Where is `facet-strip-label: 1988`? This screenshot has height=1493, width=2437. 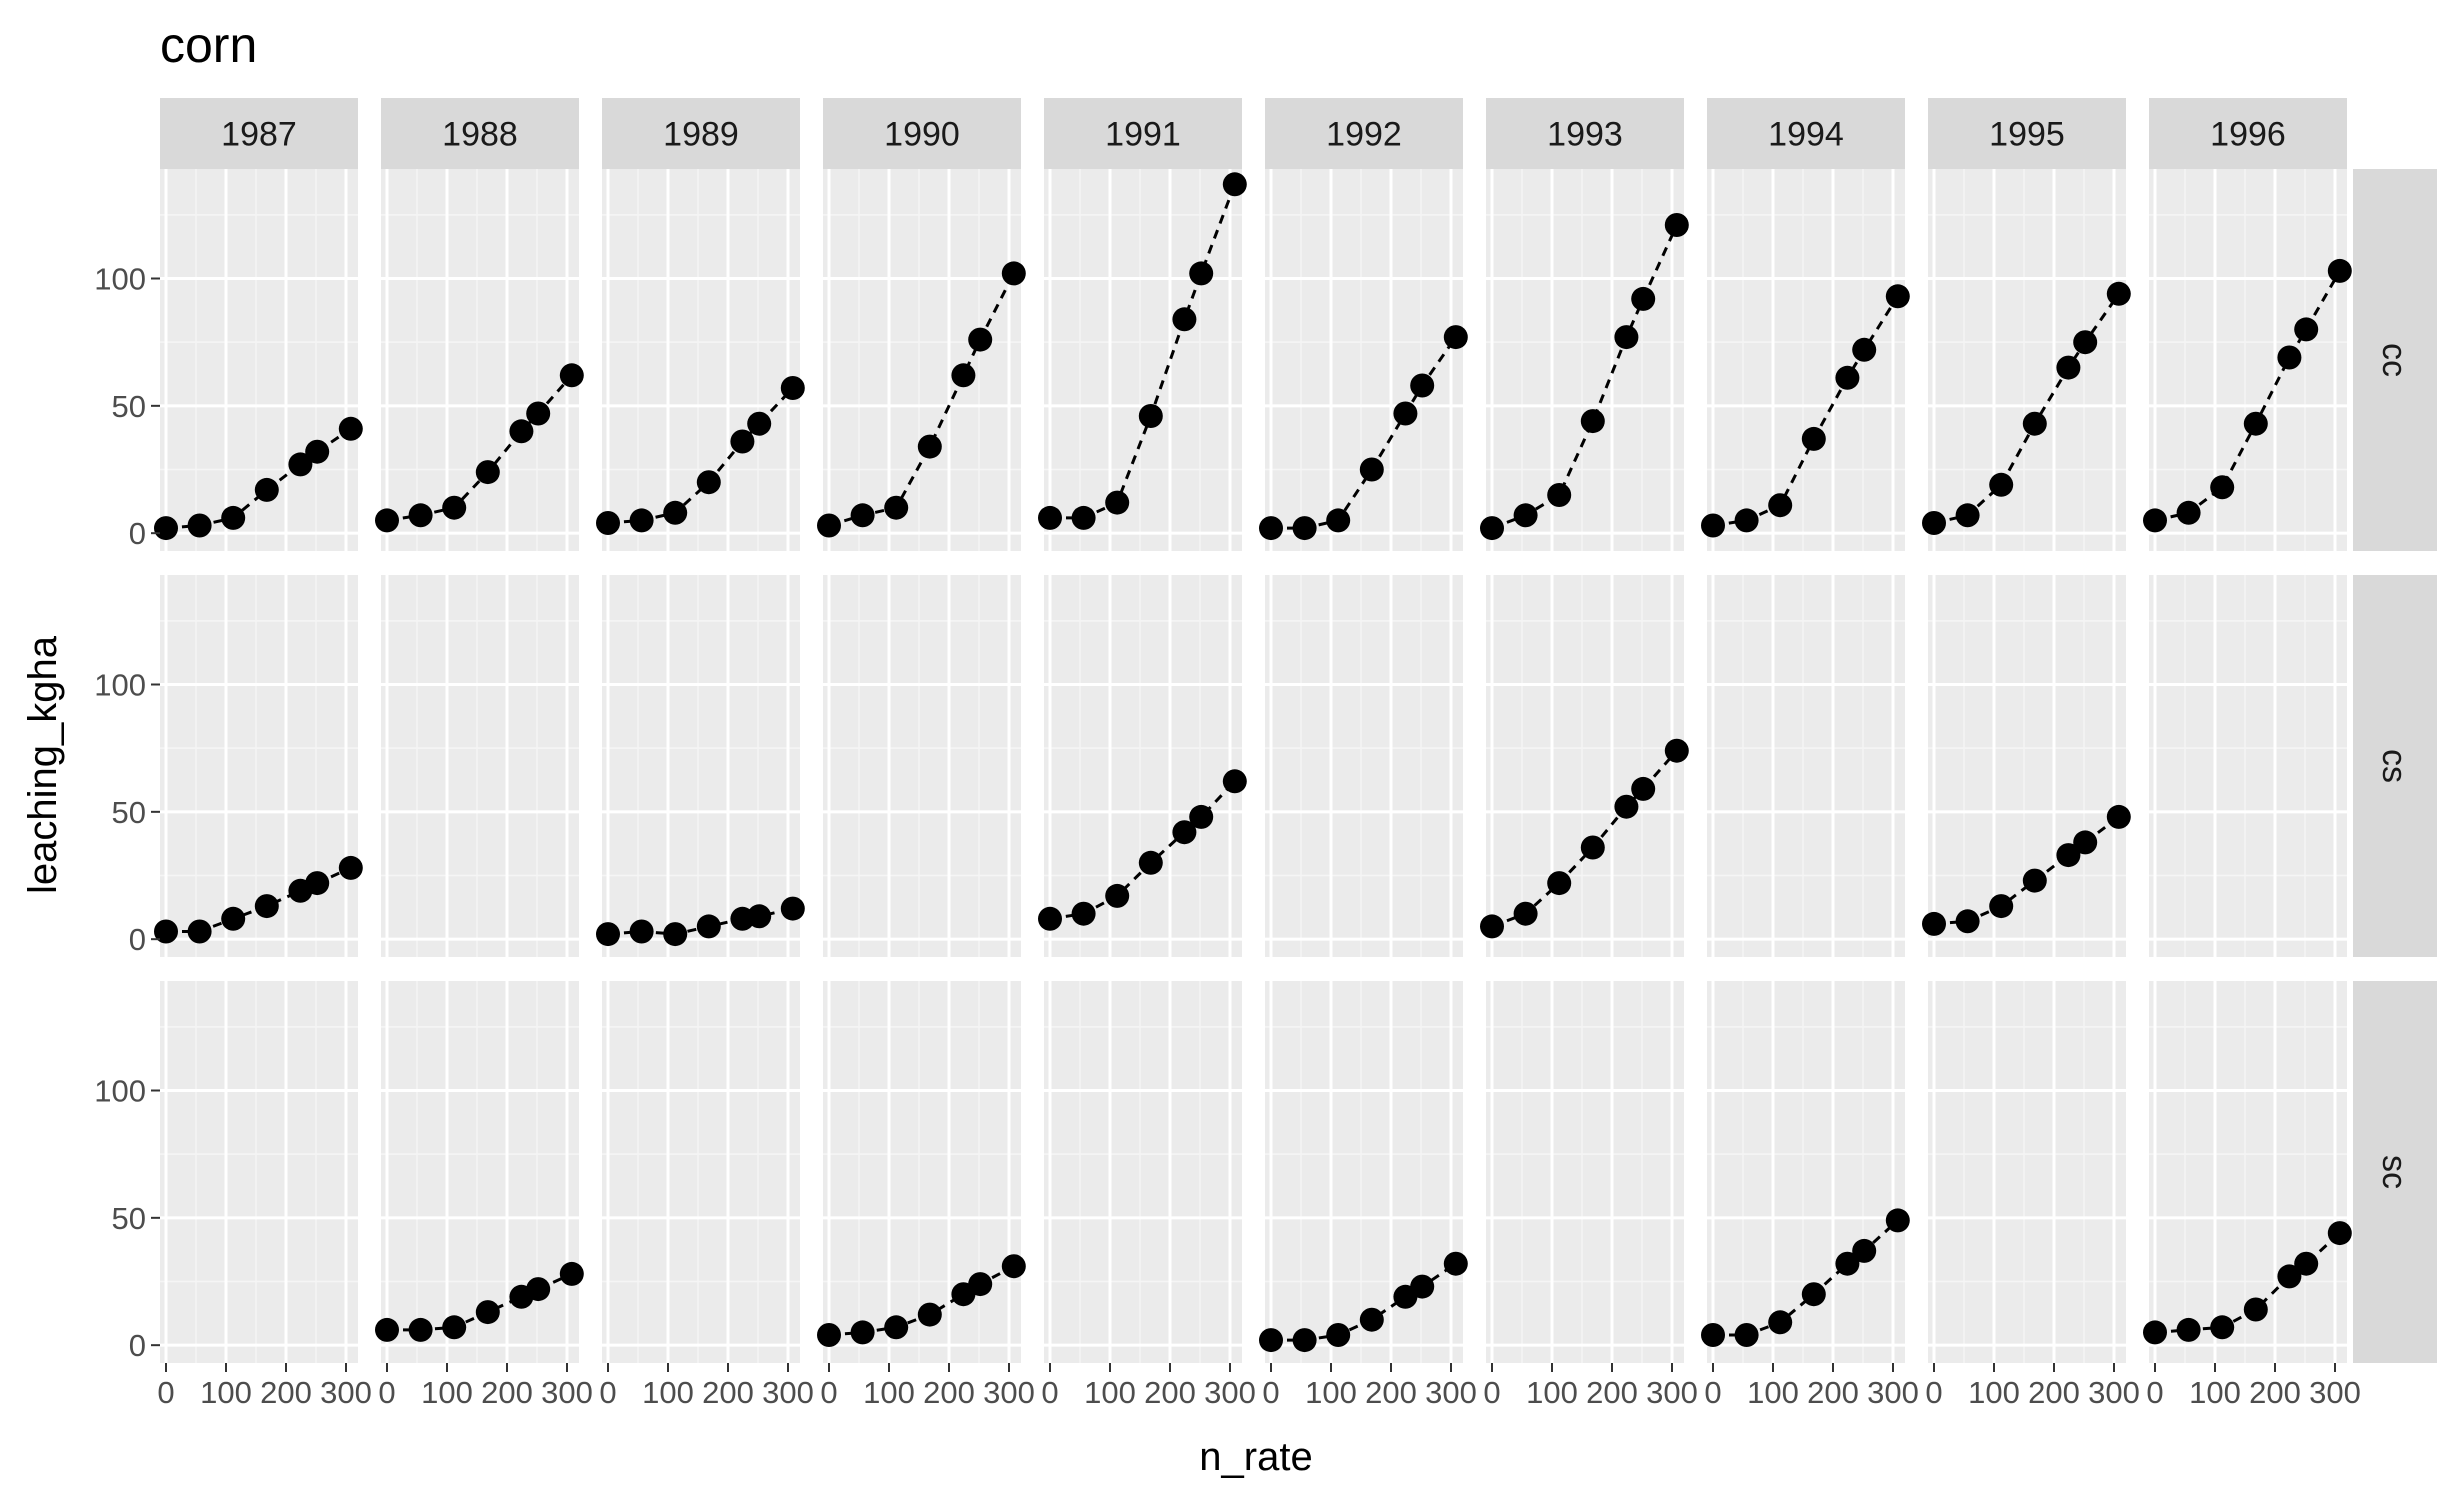 facet-strip-label: 1988 is located at coordinates (480, 135).